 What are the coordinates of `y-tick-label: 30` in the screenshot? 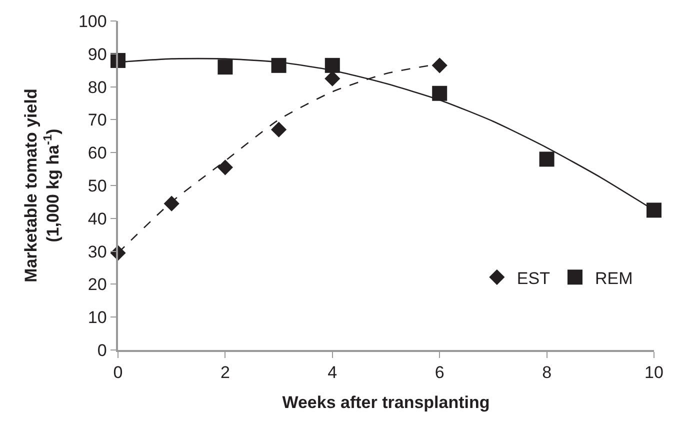 It's located at (97, 252).